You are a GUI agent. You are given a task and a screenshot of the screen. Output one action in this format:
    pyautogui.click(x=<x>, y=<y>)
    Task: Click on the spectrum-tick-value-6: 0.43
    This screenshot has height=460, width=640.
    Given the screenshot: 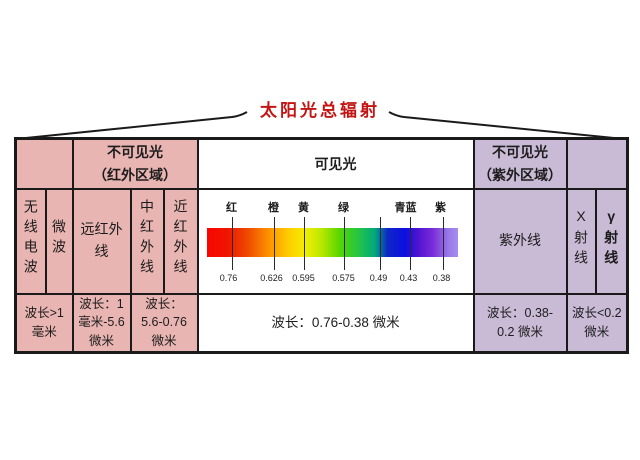 What is the action you would take?
    pyautogui.click(x=408, y=277)
    